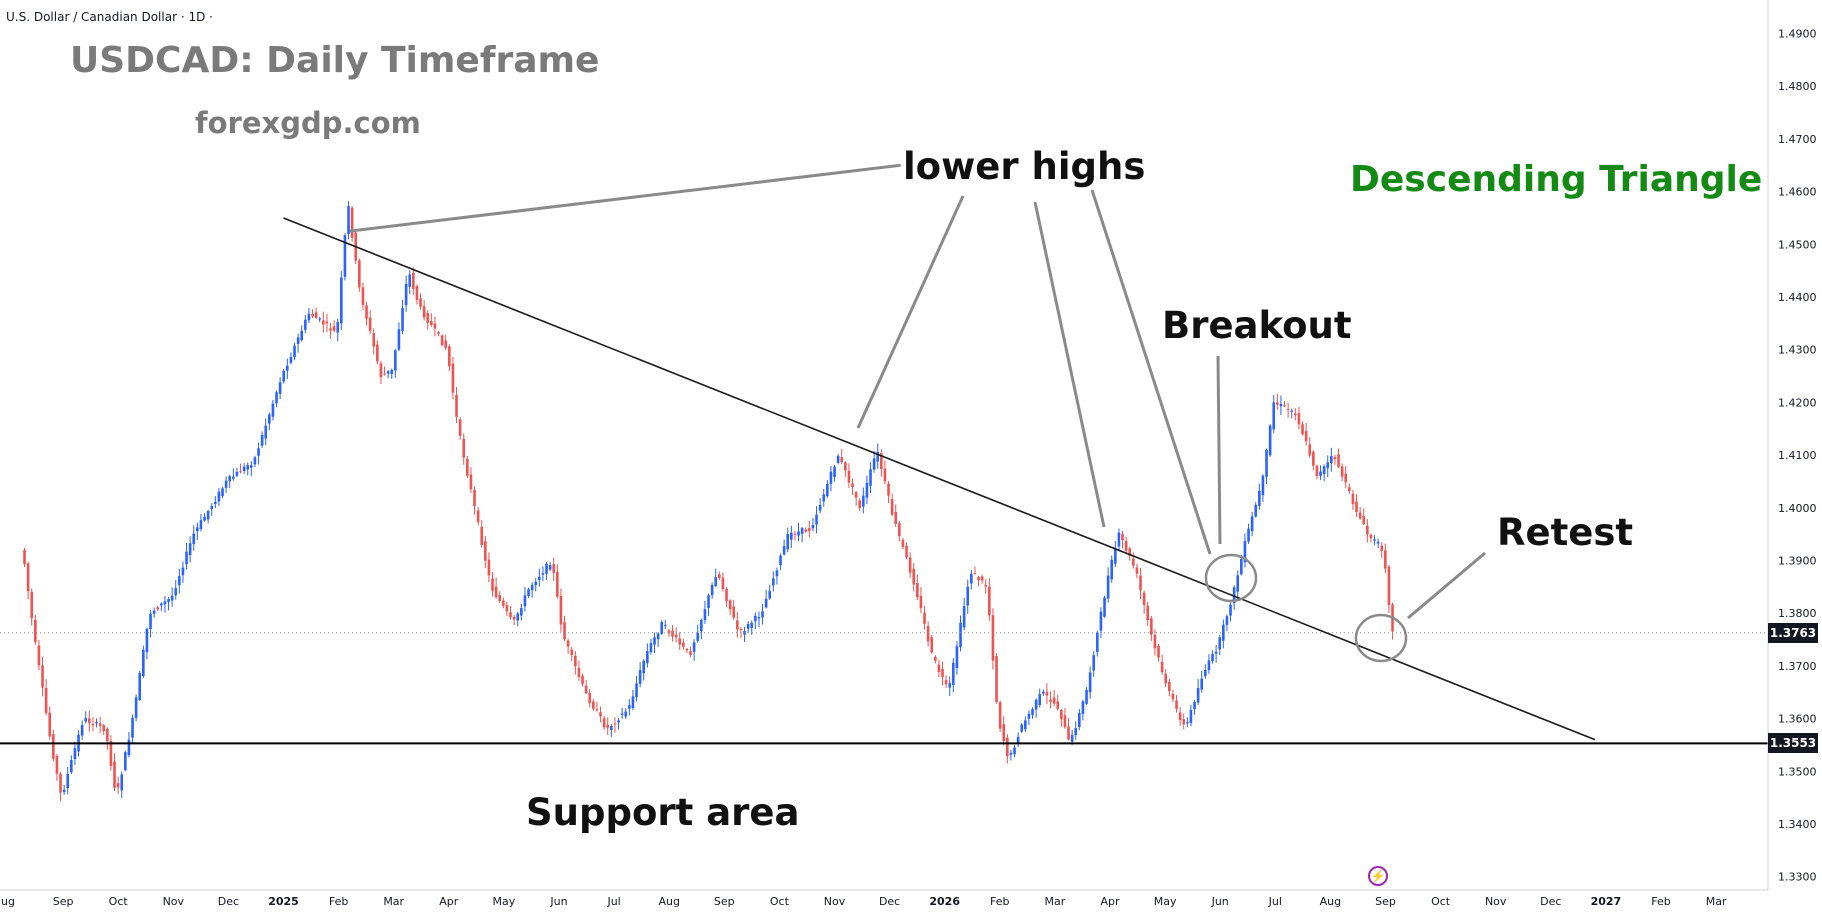 The image size is (1822, 921). Describe the element at coordinates (780, 901) in the screenshot. I see `x-tick-label: Oct` at that location.